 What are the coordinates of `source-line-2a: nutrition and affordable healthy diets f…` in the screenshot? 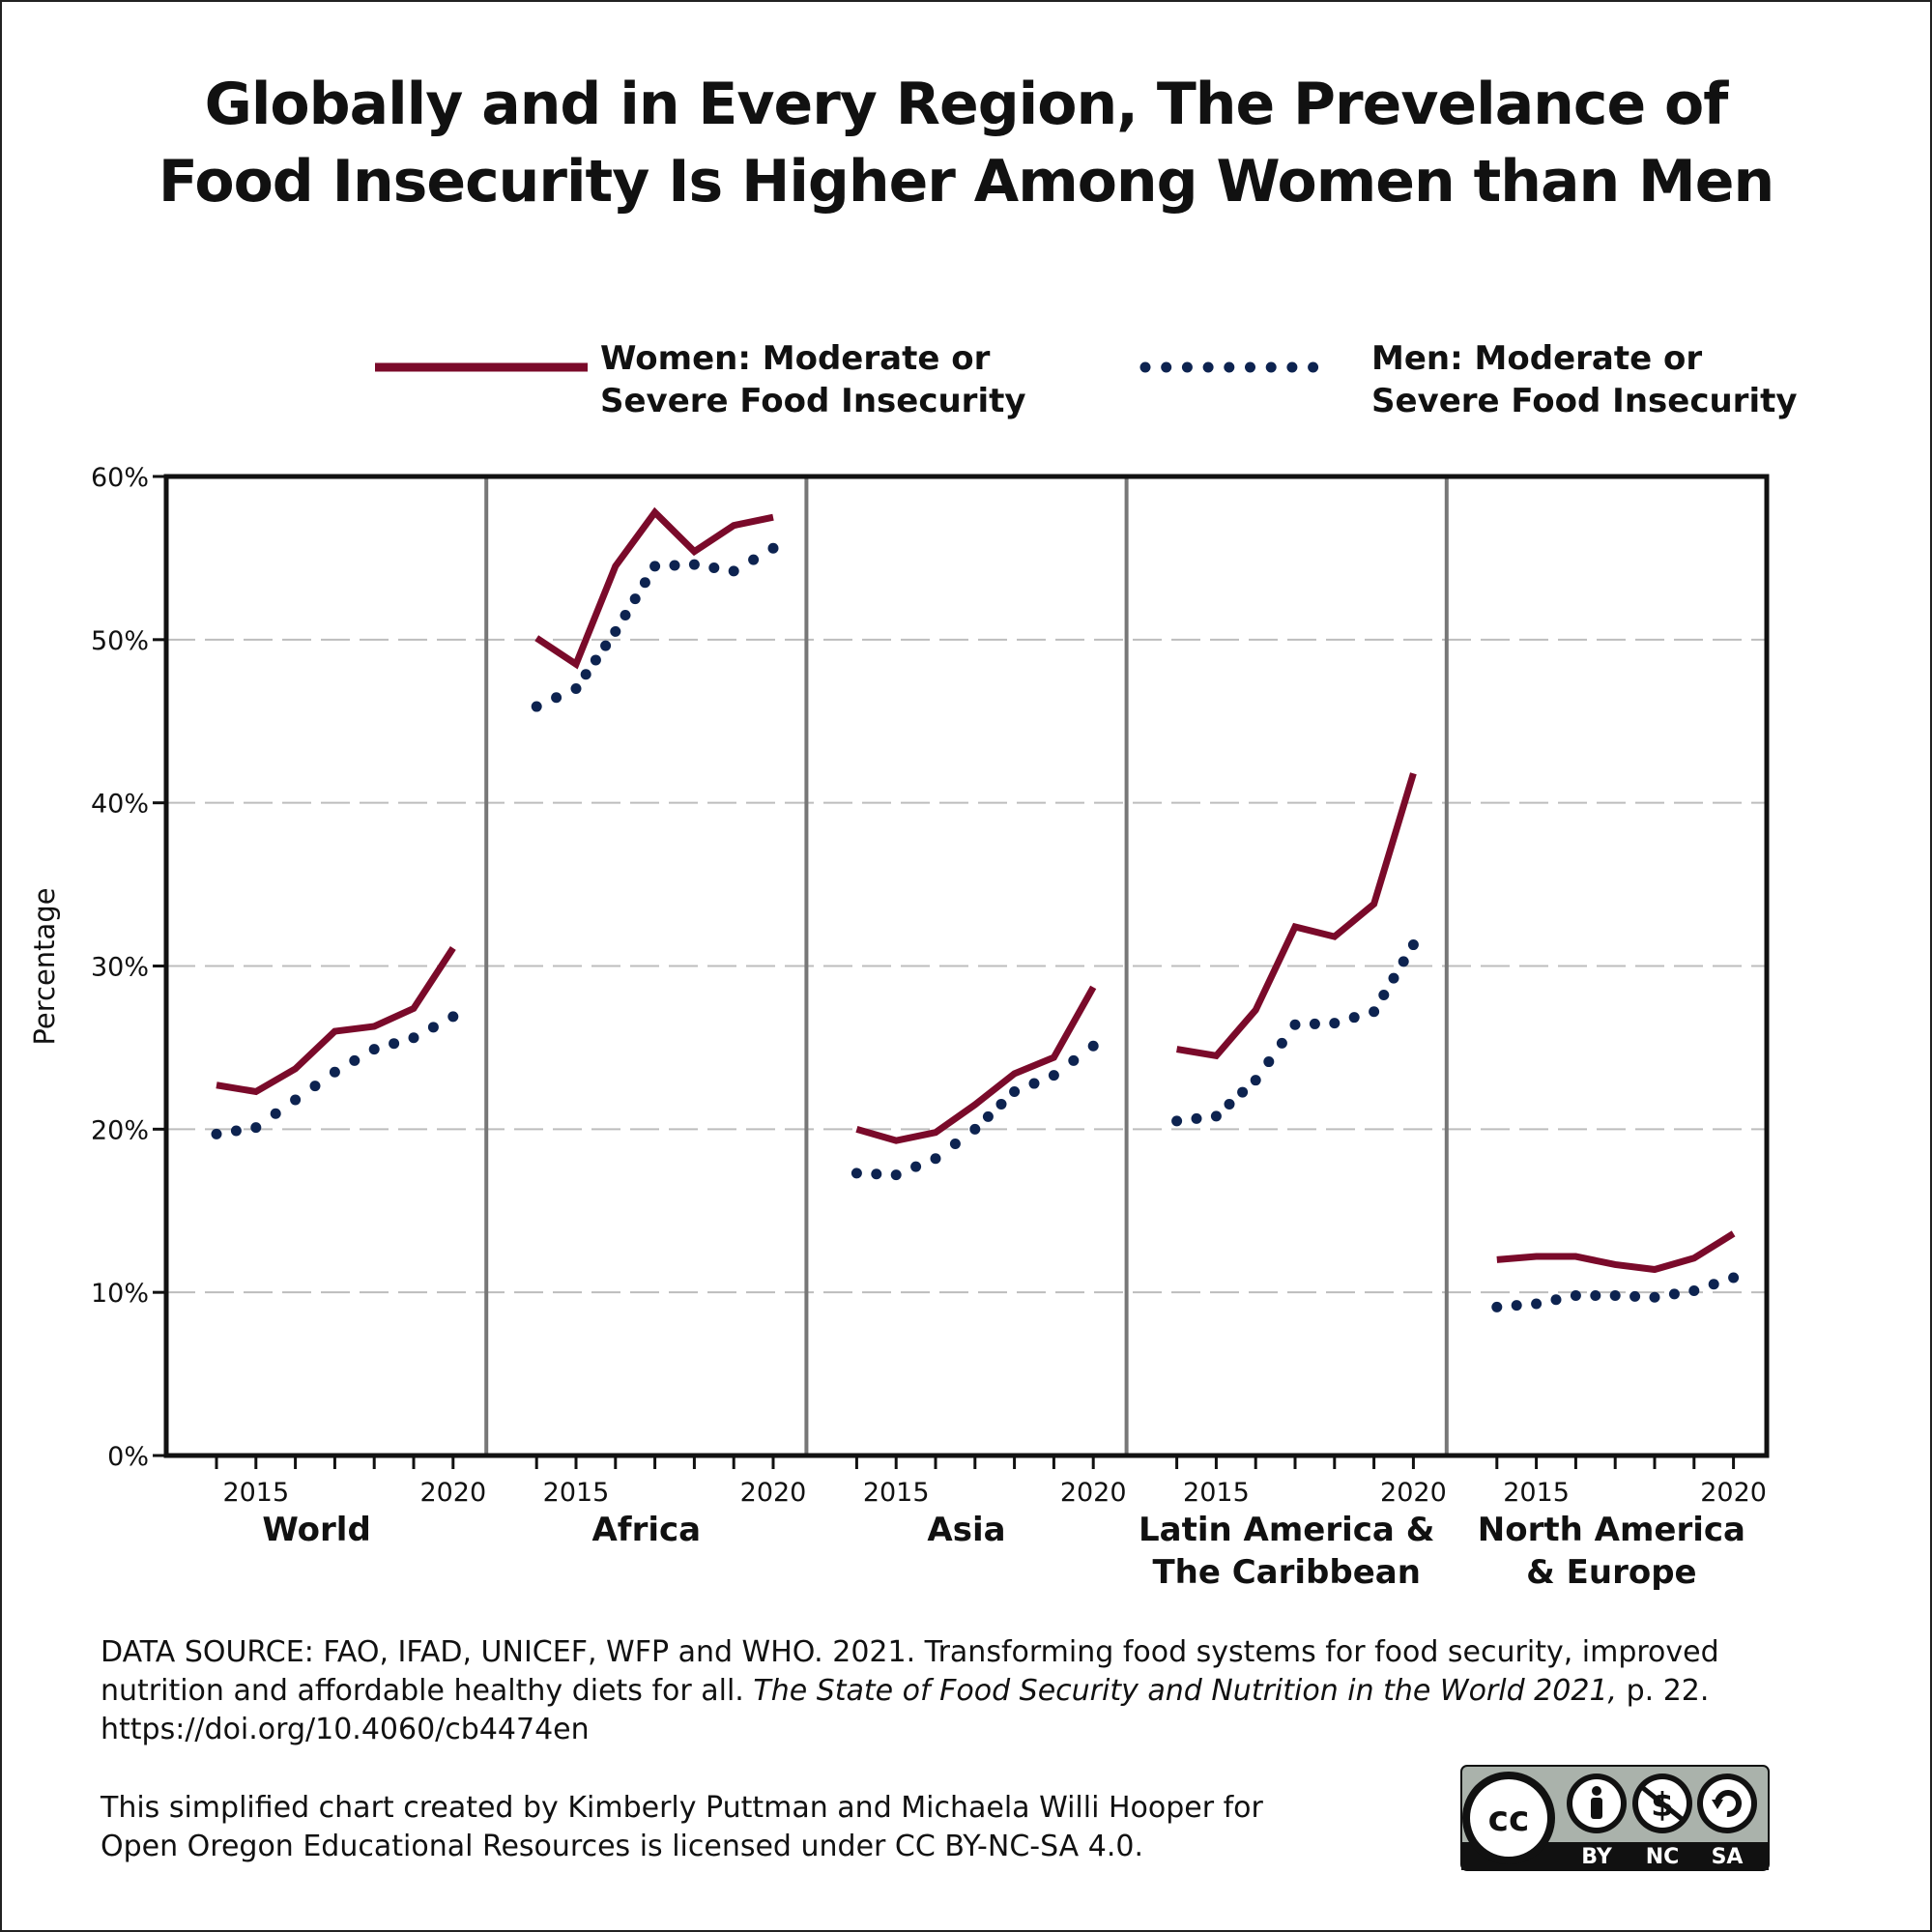 It's located at (427, 1691).